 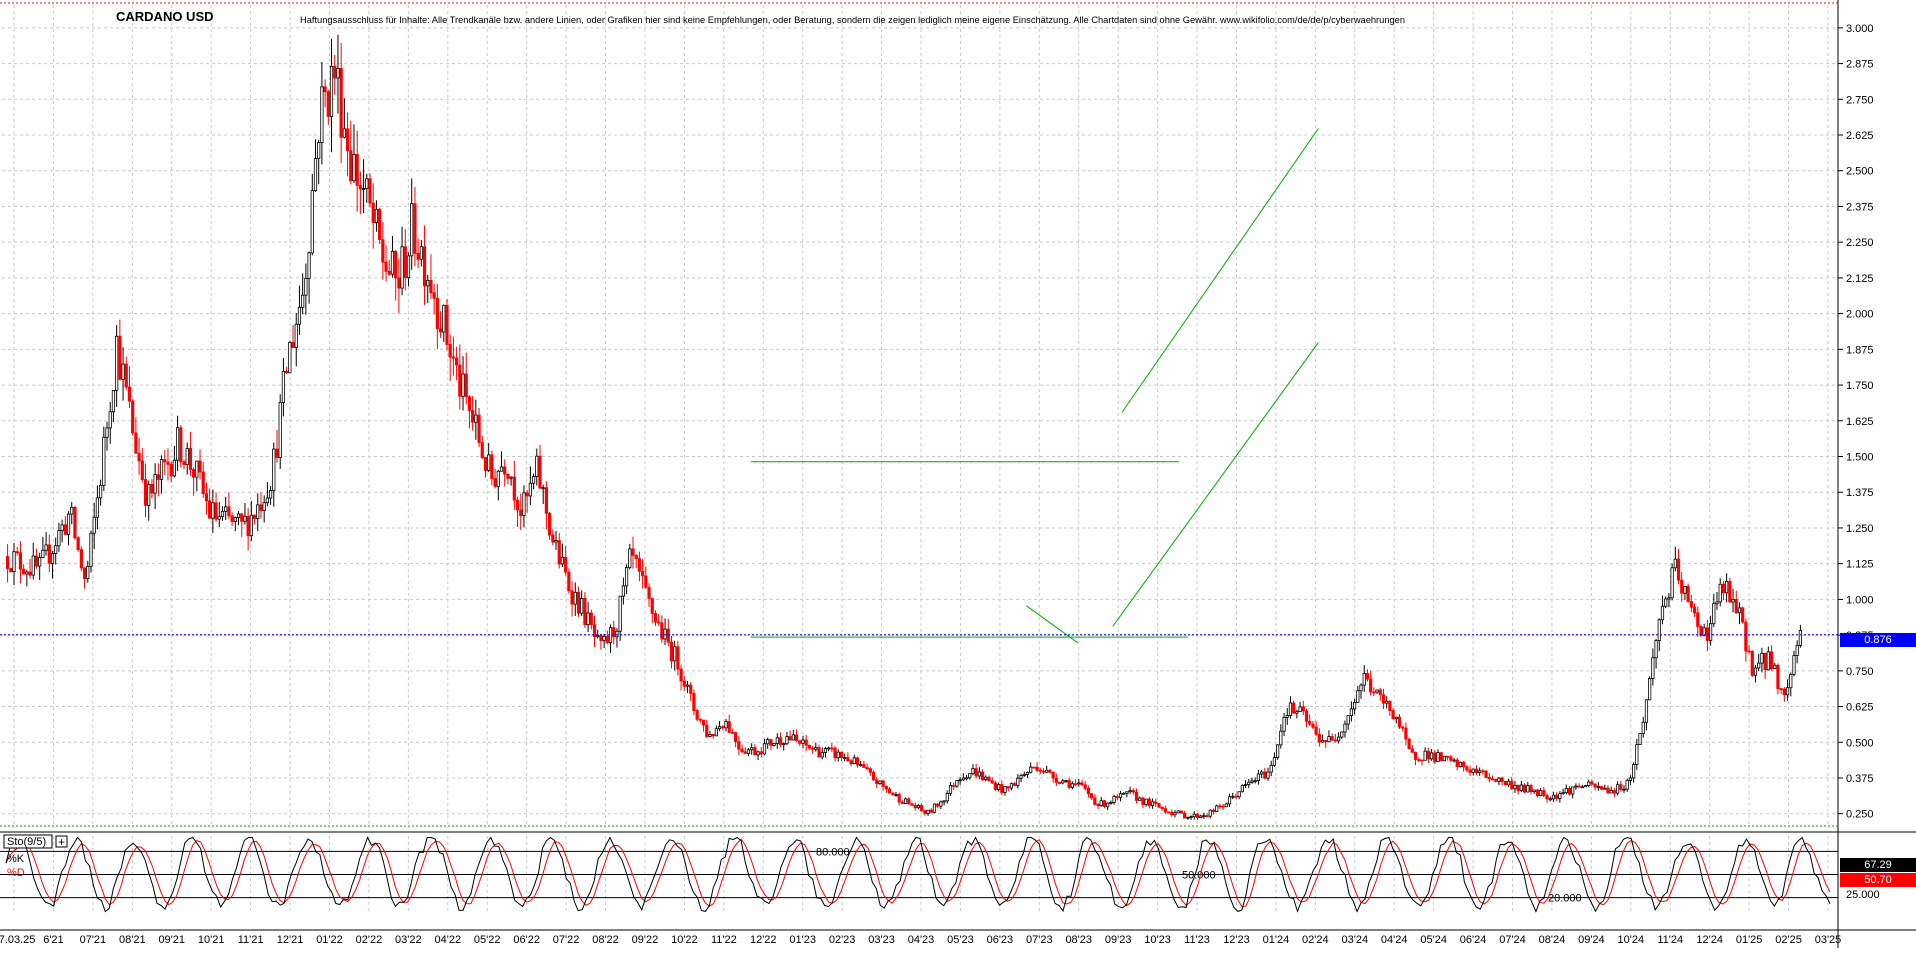 I want to click on x-tick-label: 09'21, so click(x=171, y=940).